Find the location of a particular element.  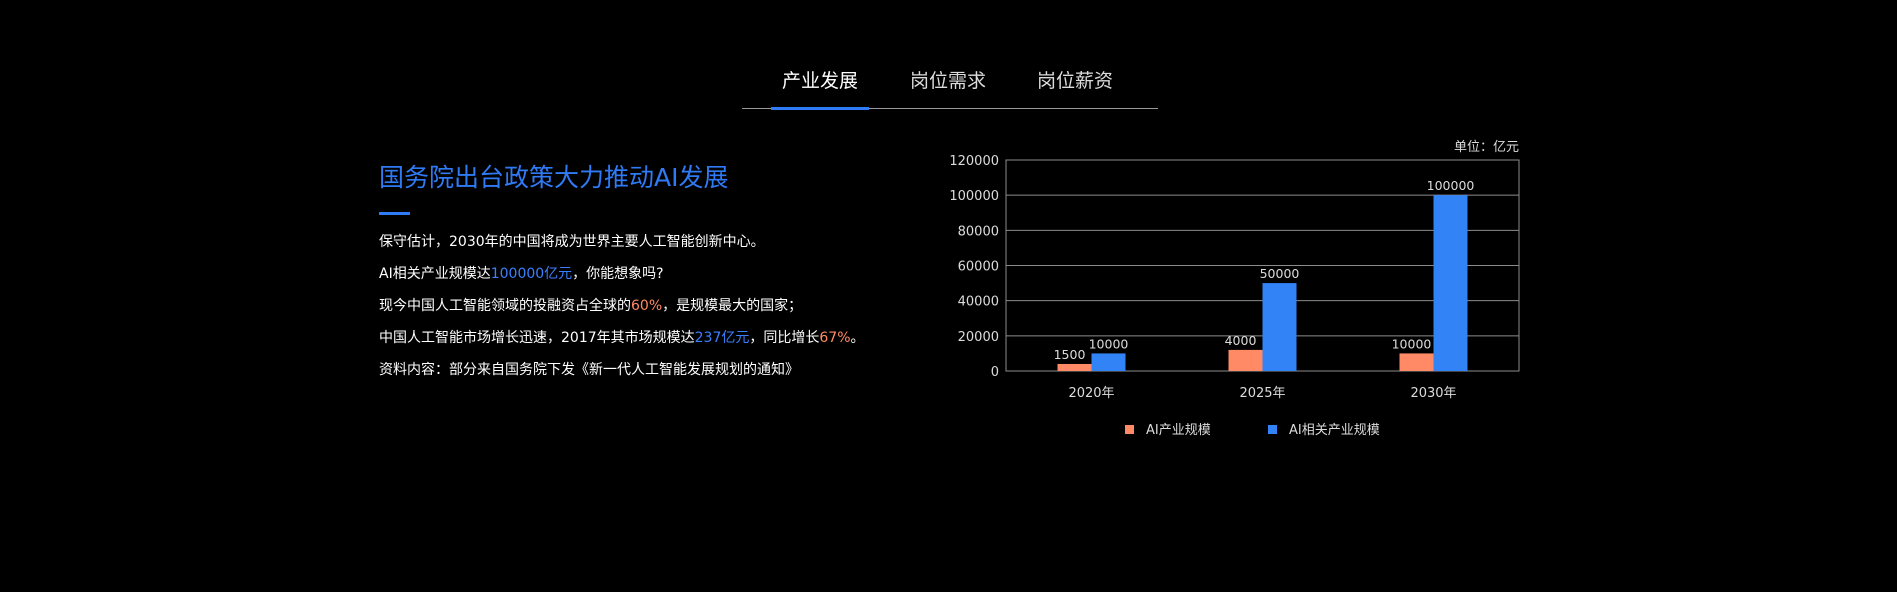

data-label: 50000 is located at coordinates (1280, 273).